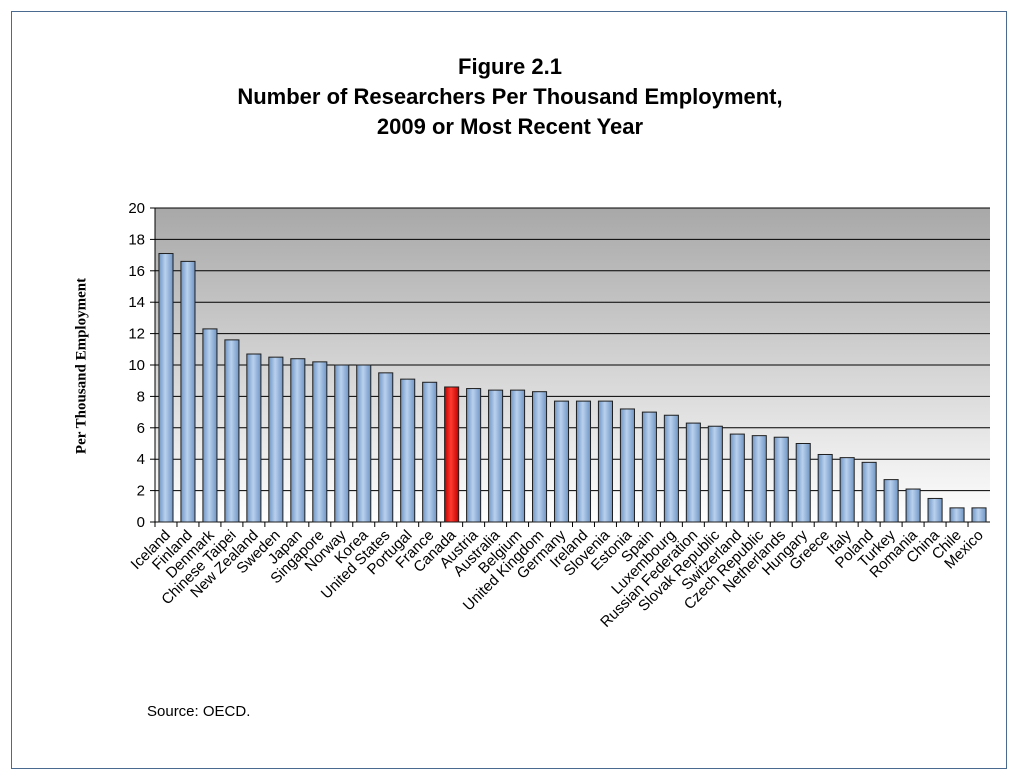 This screenshot has width=1020, height=772. Describe the element at coordinates (141, 522) in the screenshot. I see `y-tick-label: 0` at that location.